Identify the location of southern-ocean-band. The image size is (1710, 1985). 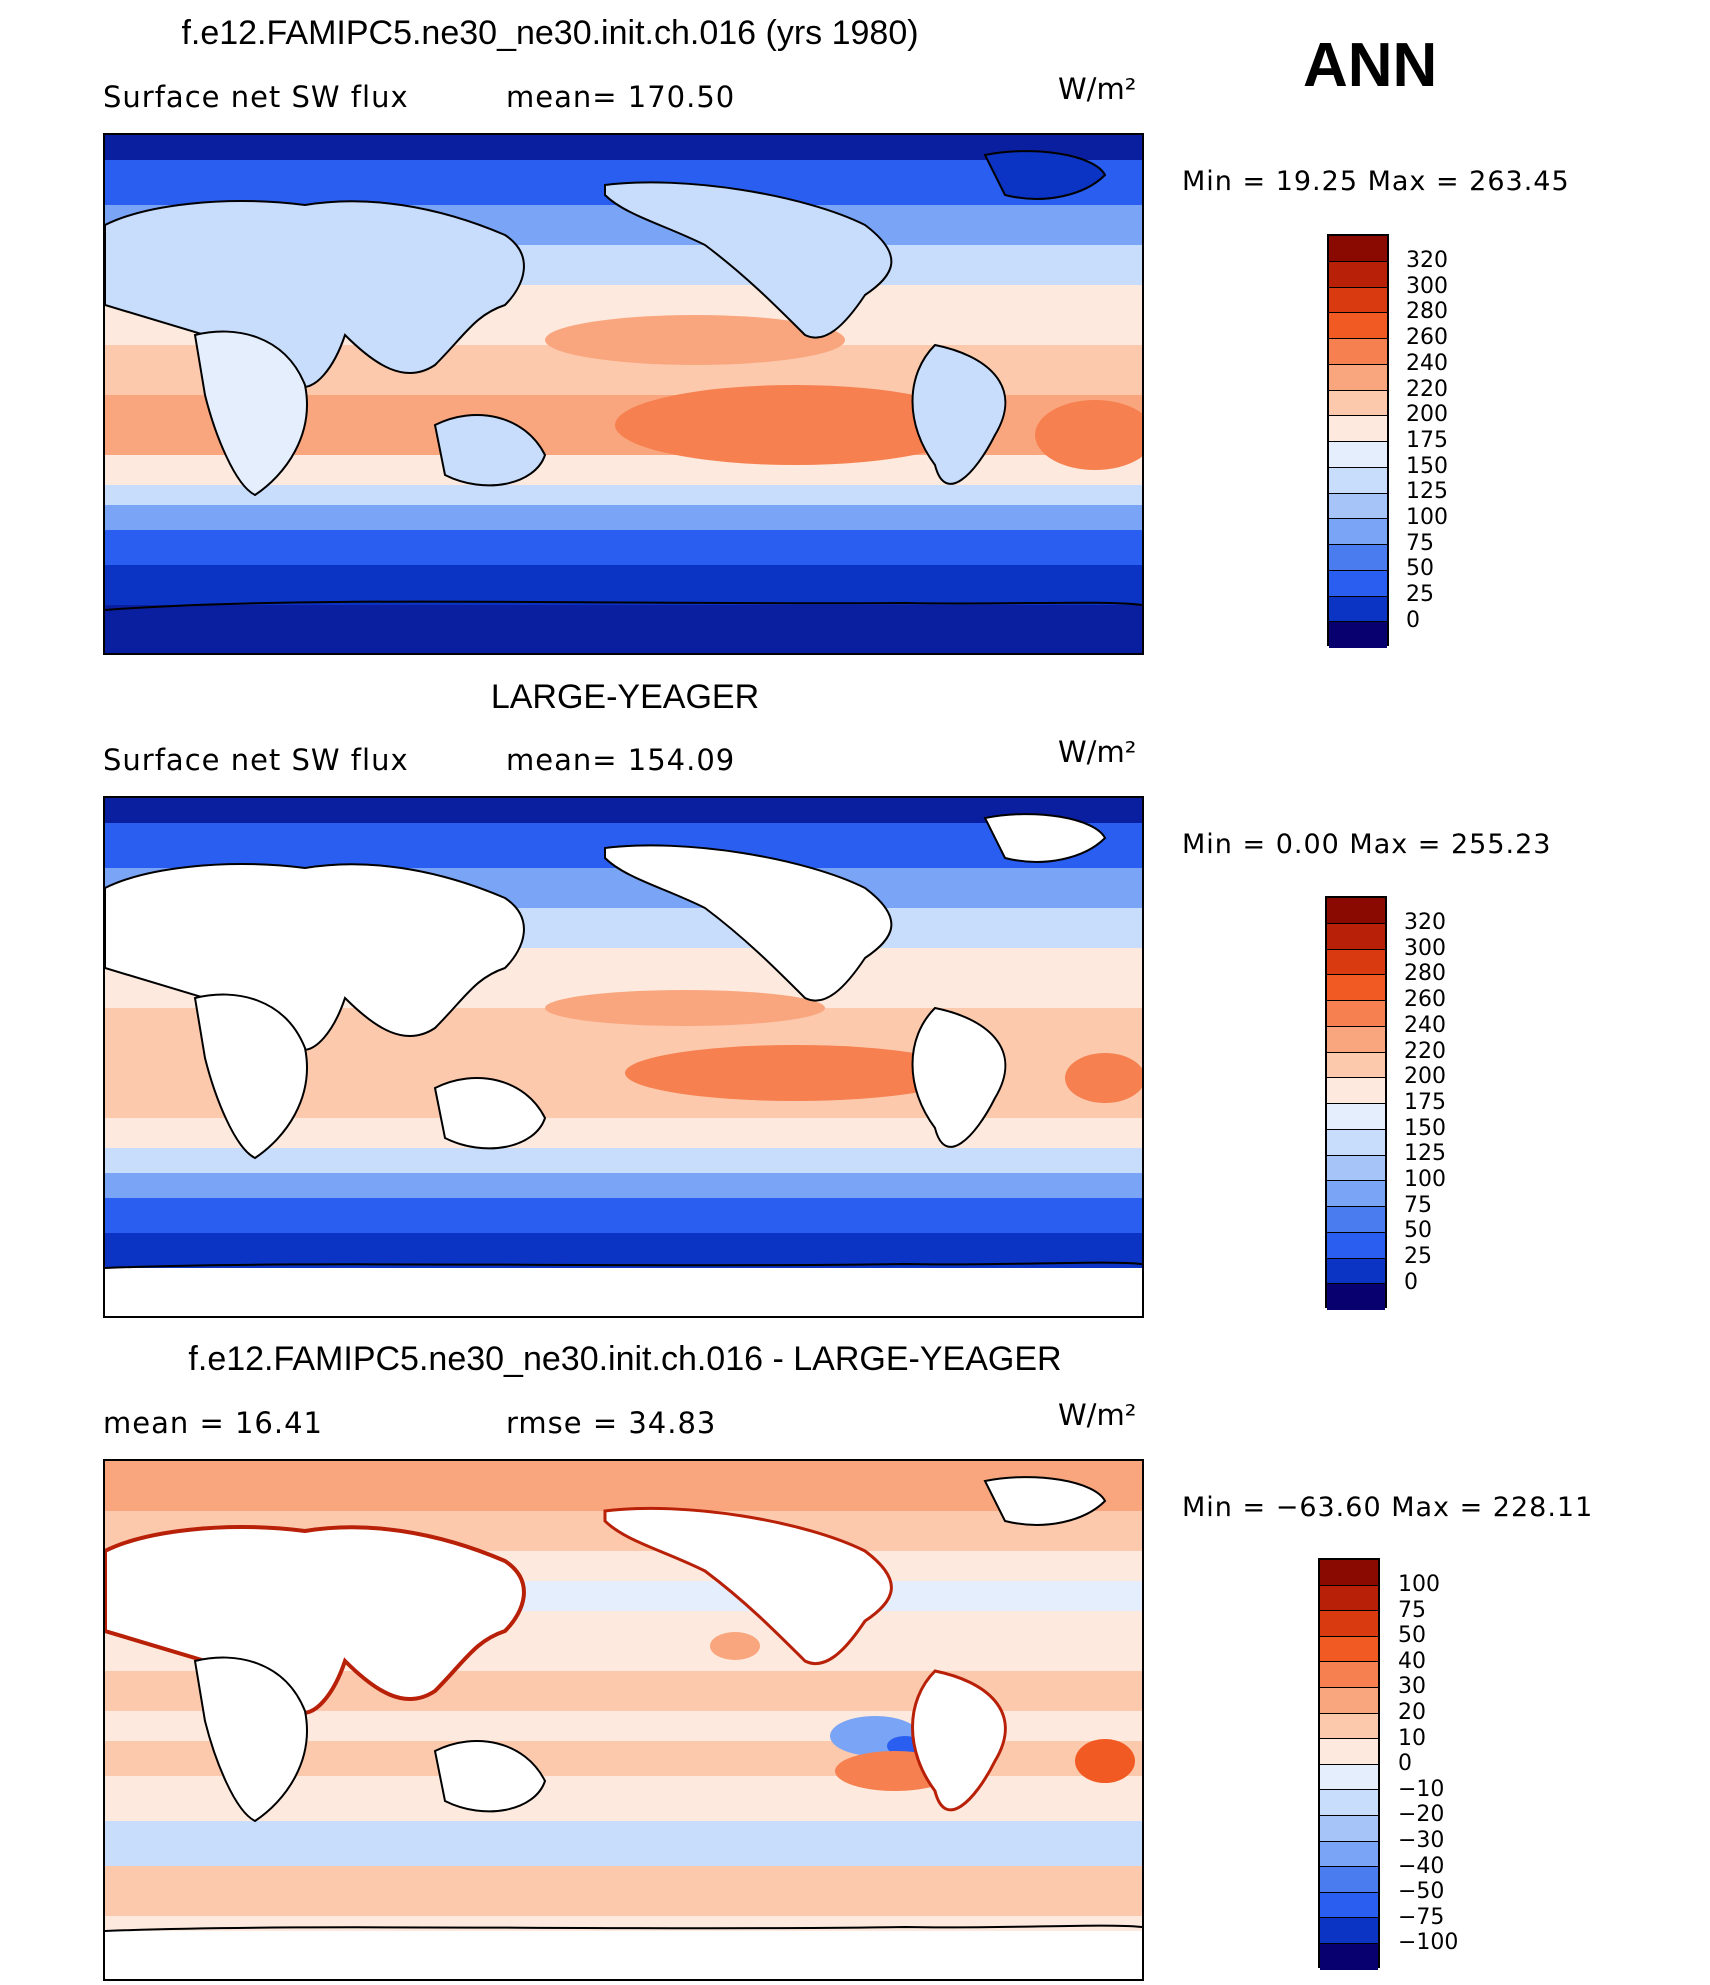
(623, 1215).